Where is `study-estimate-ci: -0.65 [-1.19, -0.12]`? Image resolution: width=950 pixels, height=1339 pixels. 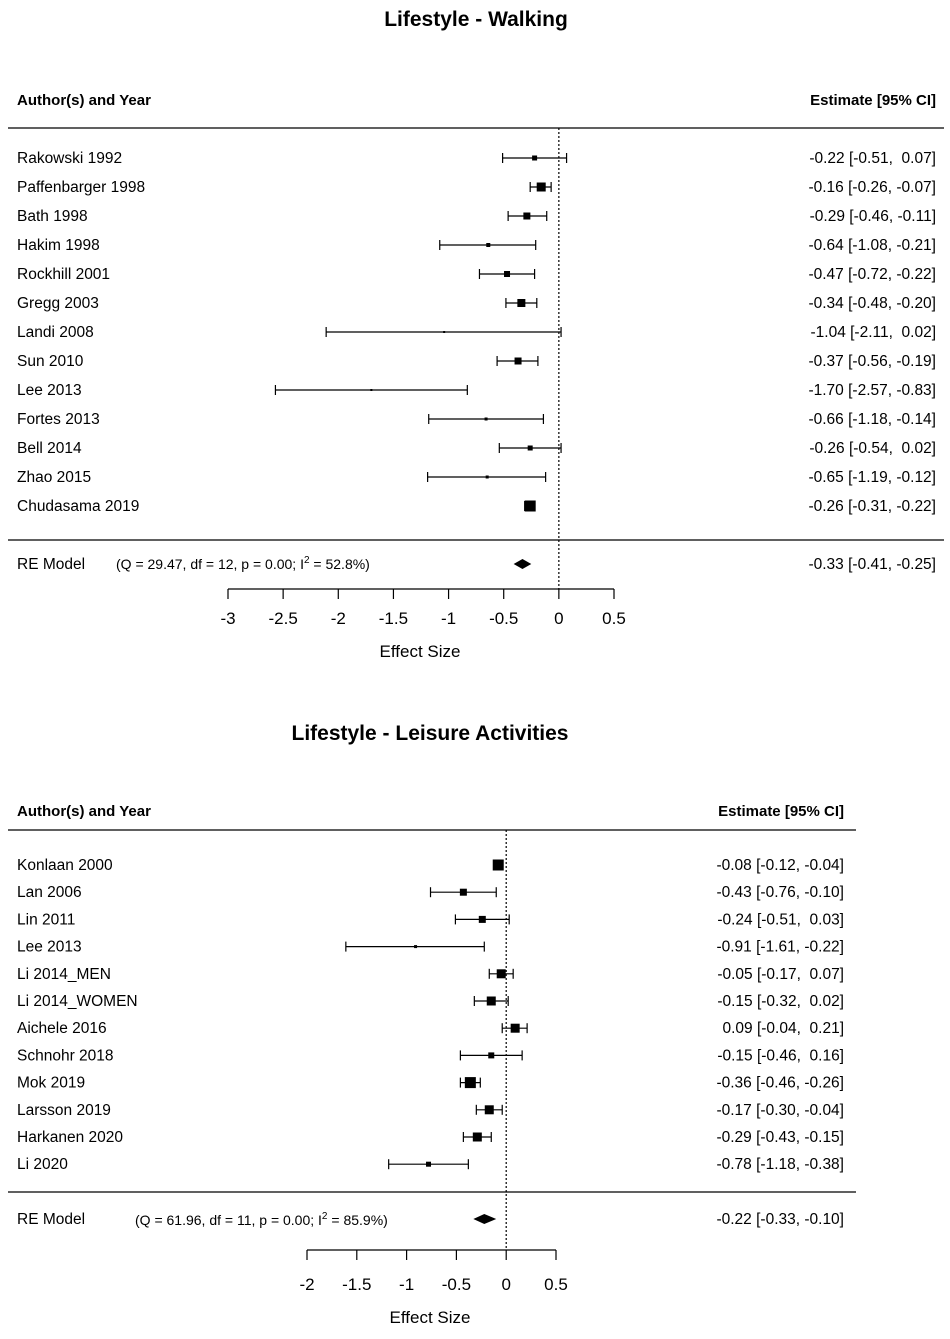
study-estimate-ci: -0.65 [-1.19, -0.12] is located at coordinates (872, 477).